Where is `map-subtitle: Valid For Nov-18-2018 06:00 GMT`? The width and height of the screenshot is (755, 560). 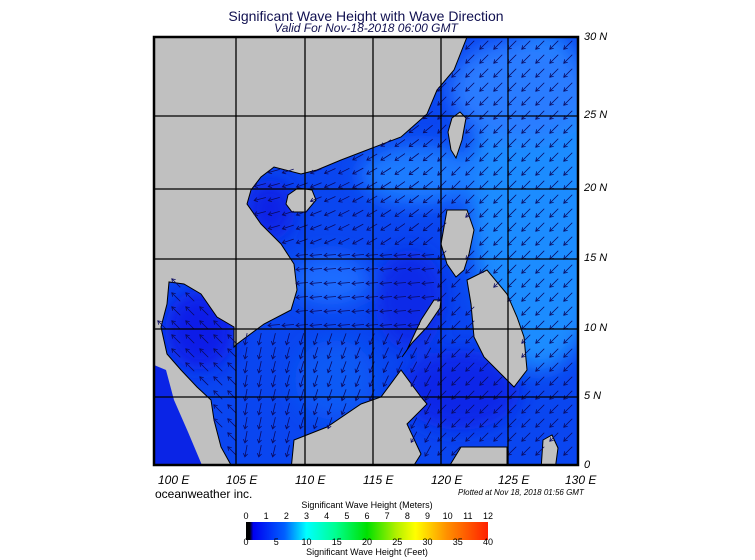
map-subtitle: Valid For Nov-18-2018 06:00 GMT is located at coordinates (366, 28).